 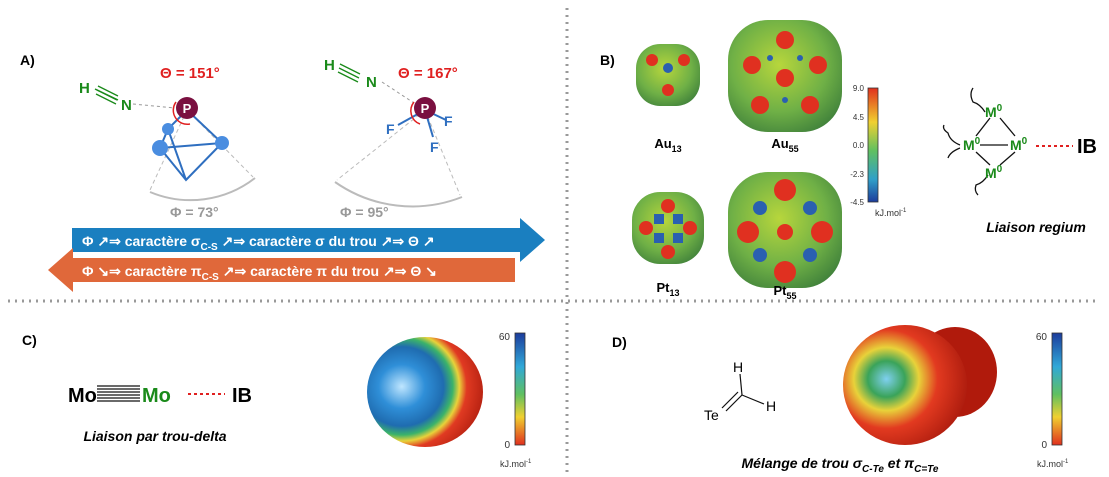 I want to click on text: et π, so click(x=899, y=463).